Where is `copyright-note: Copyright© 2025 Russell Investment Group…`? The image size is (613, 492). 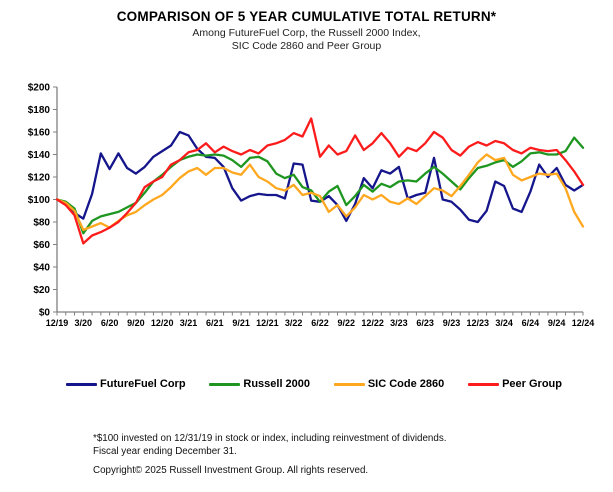
copyright-note: Copyright© 2025 Russell Investment Group… is located at coordinates (231, 470).